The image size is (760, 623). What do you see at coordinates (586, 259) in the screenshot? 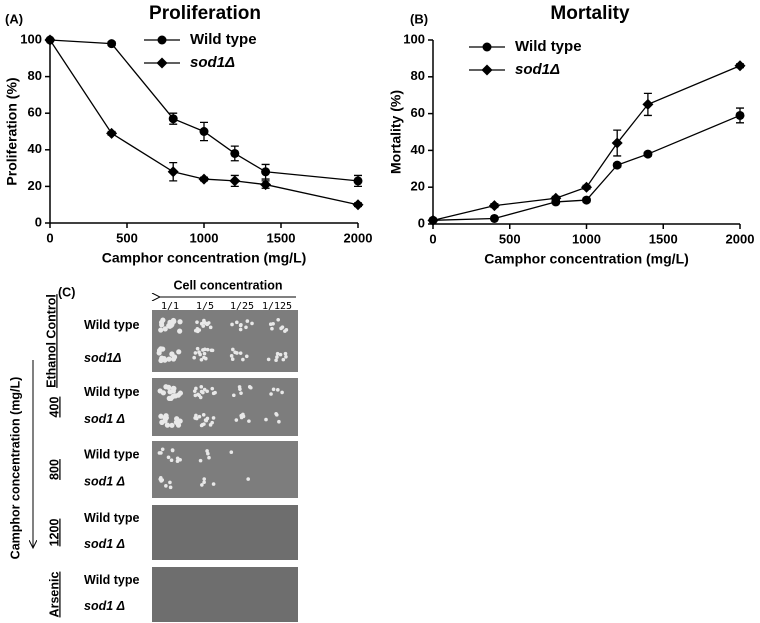
I see `x-axis-label: Camphor concentration (mg/L)` at bounding box center [586, 259].